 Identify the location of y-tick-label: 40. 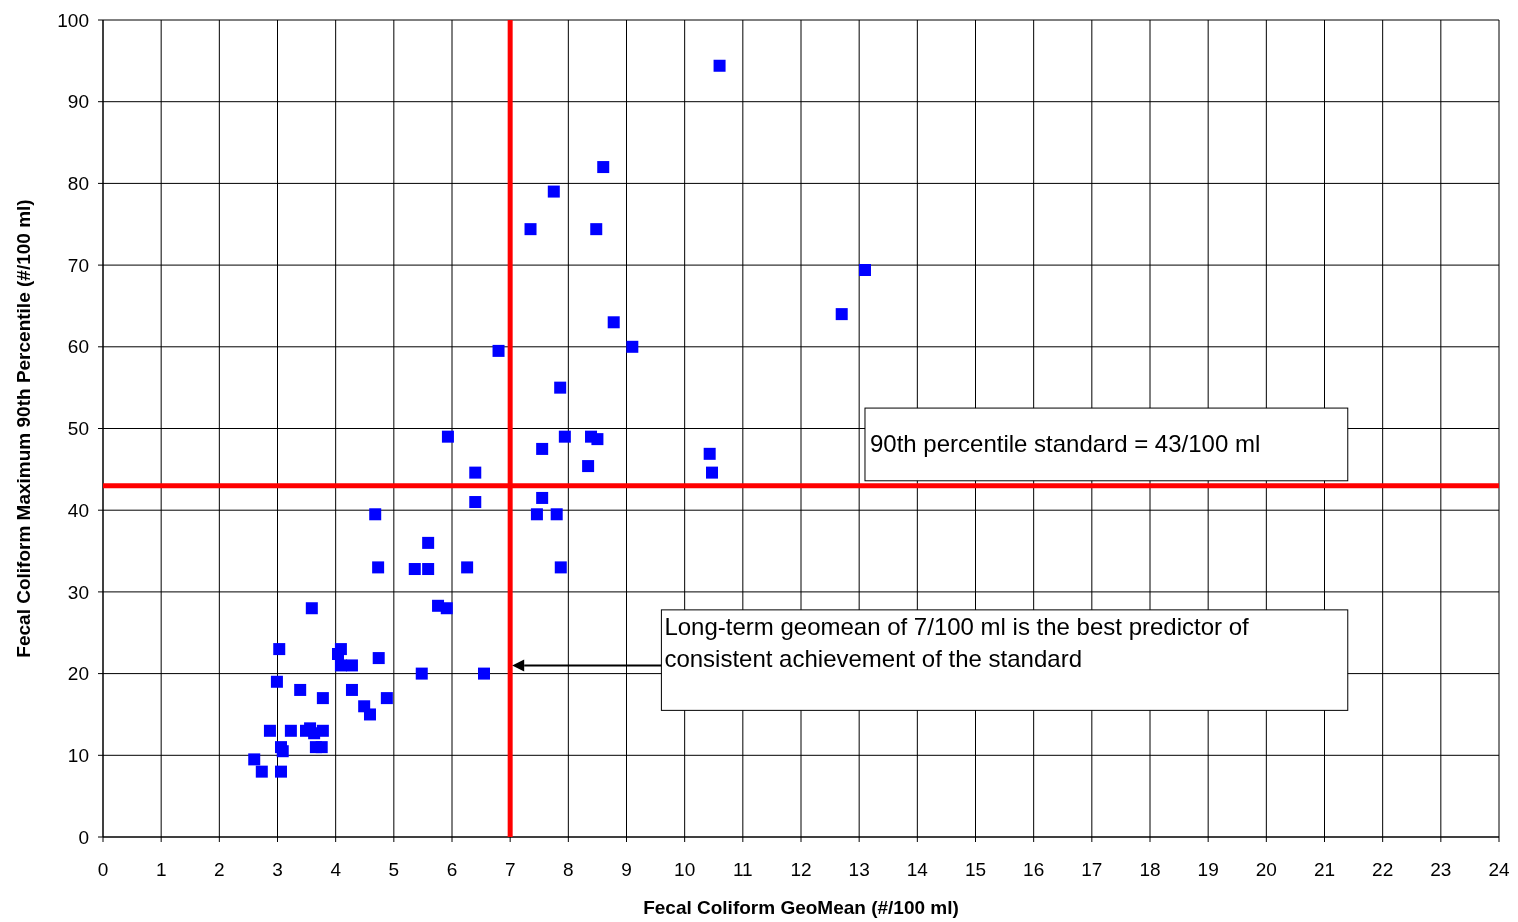
(78, 510).